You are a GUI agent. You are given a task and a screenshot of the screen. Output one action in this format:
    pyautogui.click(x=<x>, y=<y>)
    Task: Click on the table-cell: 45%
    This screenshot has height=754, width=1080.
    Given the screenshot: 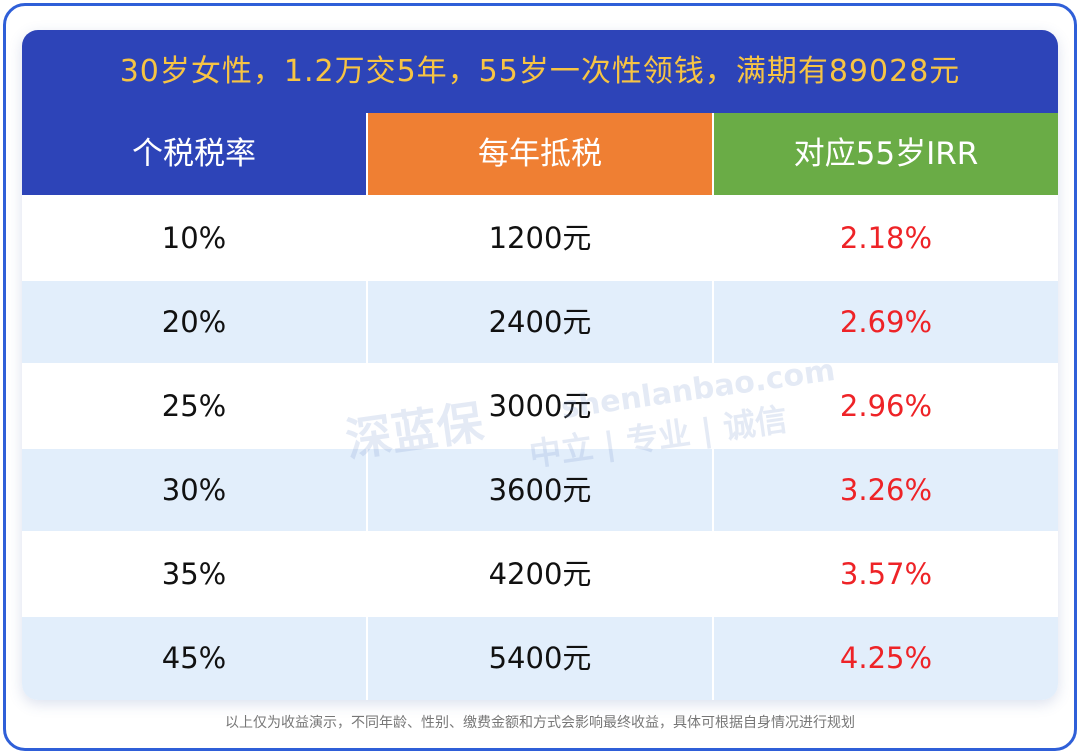 What is the action you would take?
    pyautogui.click(x=194, y=658)
    